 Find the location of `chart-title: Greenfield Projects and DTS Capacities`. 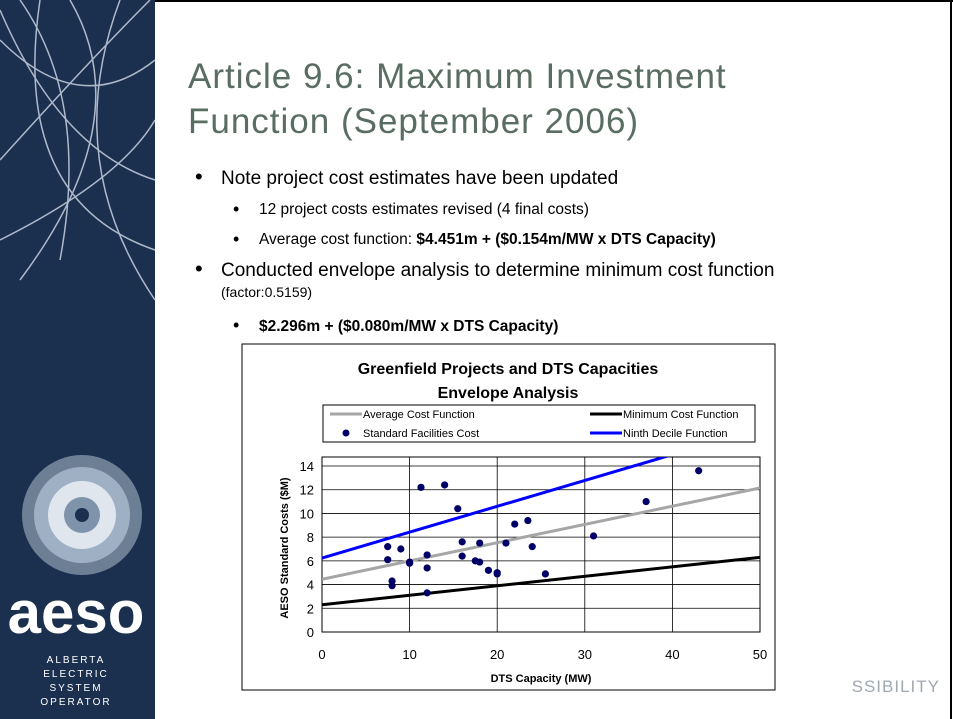

chart-title: Greenfield Projects and DTS Capacities is located at coordinates (508, 369).